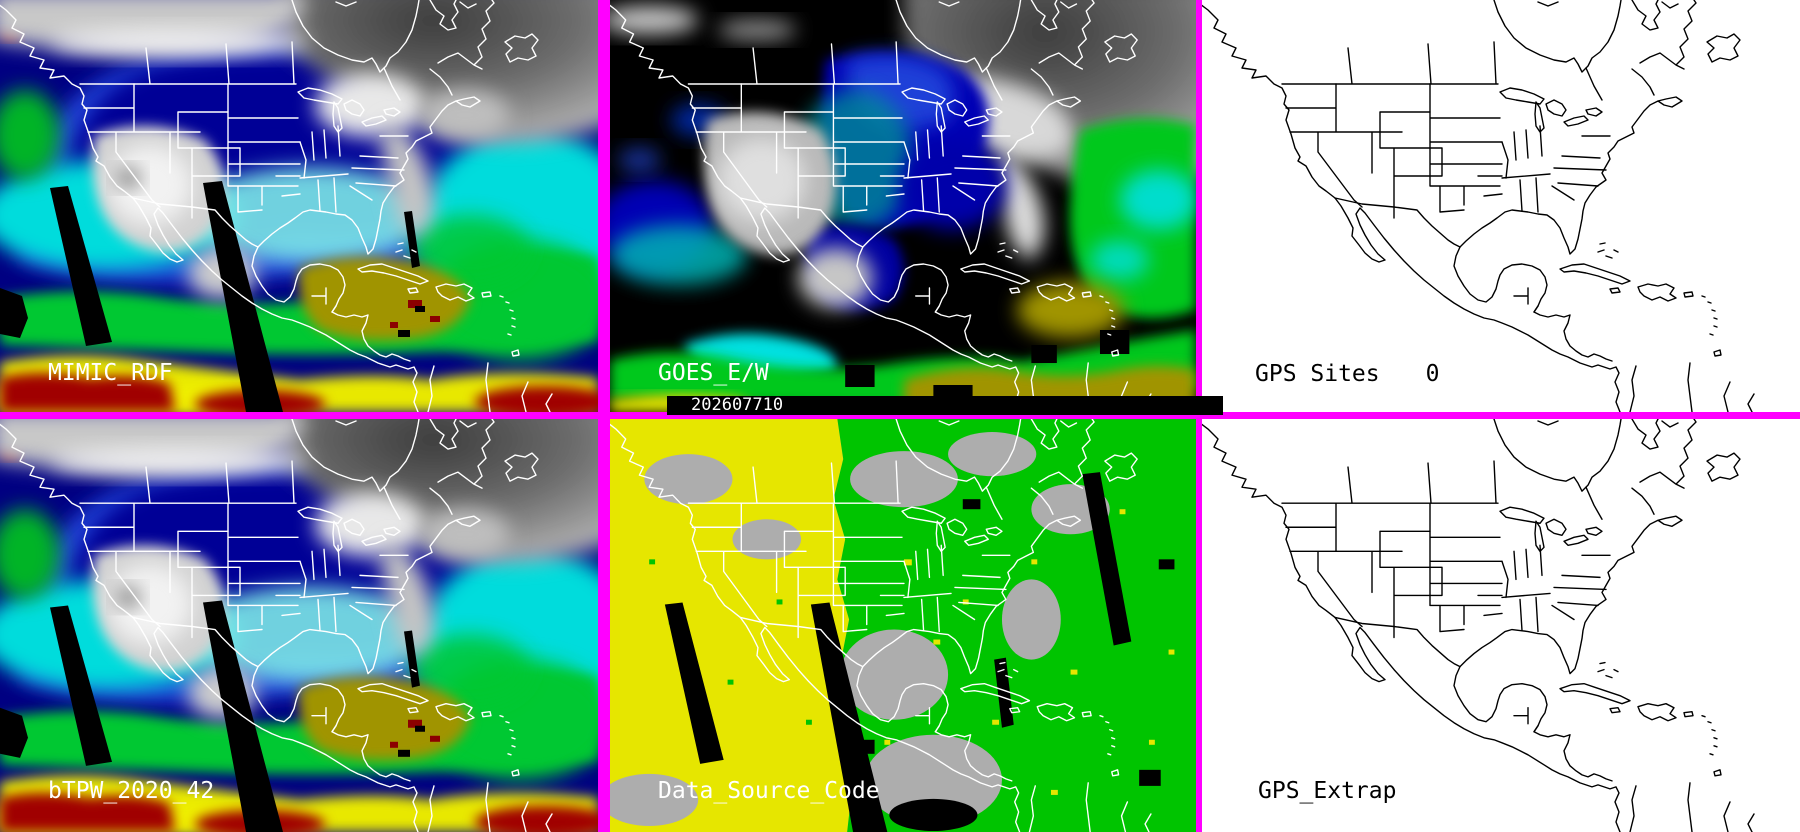  What do you see at coordinates (945, 405) in the screenshot?
I see `timestamp-bar: 202607710` at bounding box center [945, 405].